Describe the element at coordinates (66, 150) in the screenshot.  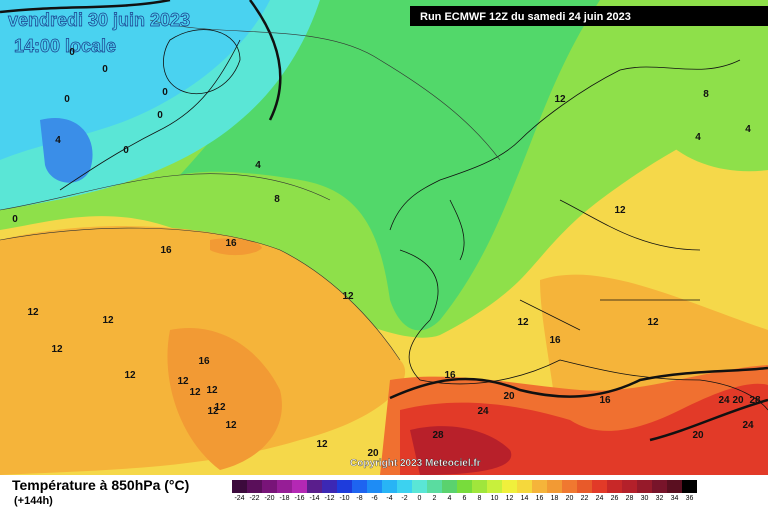
I see `zone-blue` at that location.